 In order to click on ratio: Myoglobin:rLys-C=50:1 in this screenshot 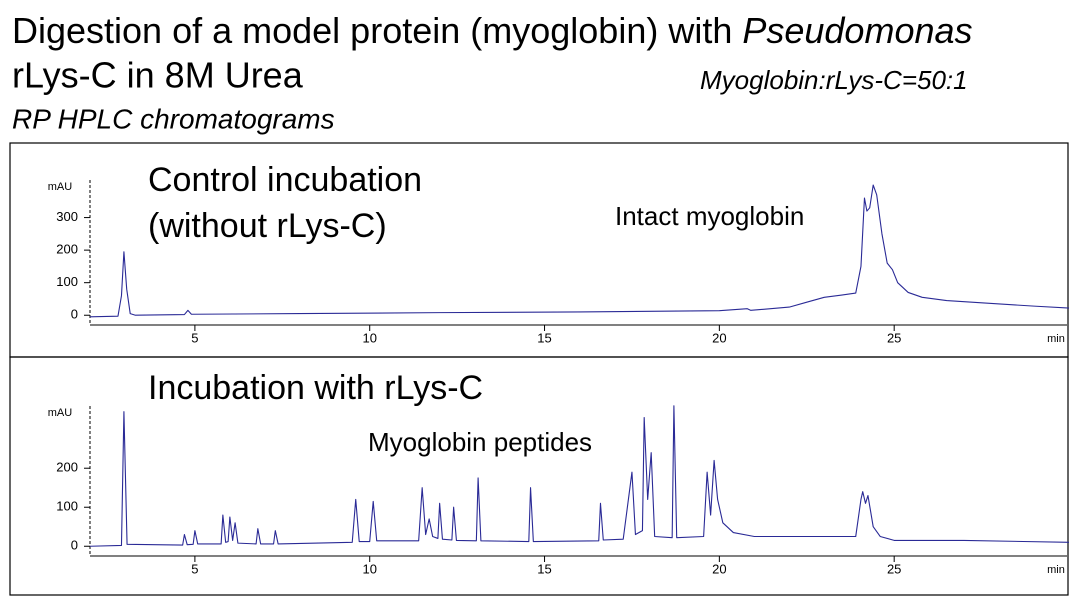, I will do `click(834, 80)`.